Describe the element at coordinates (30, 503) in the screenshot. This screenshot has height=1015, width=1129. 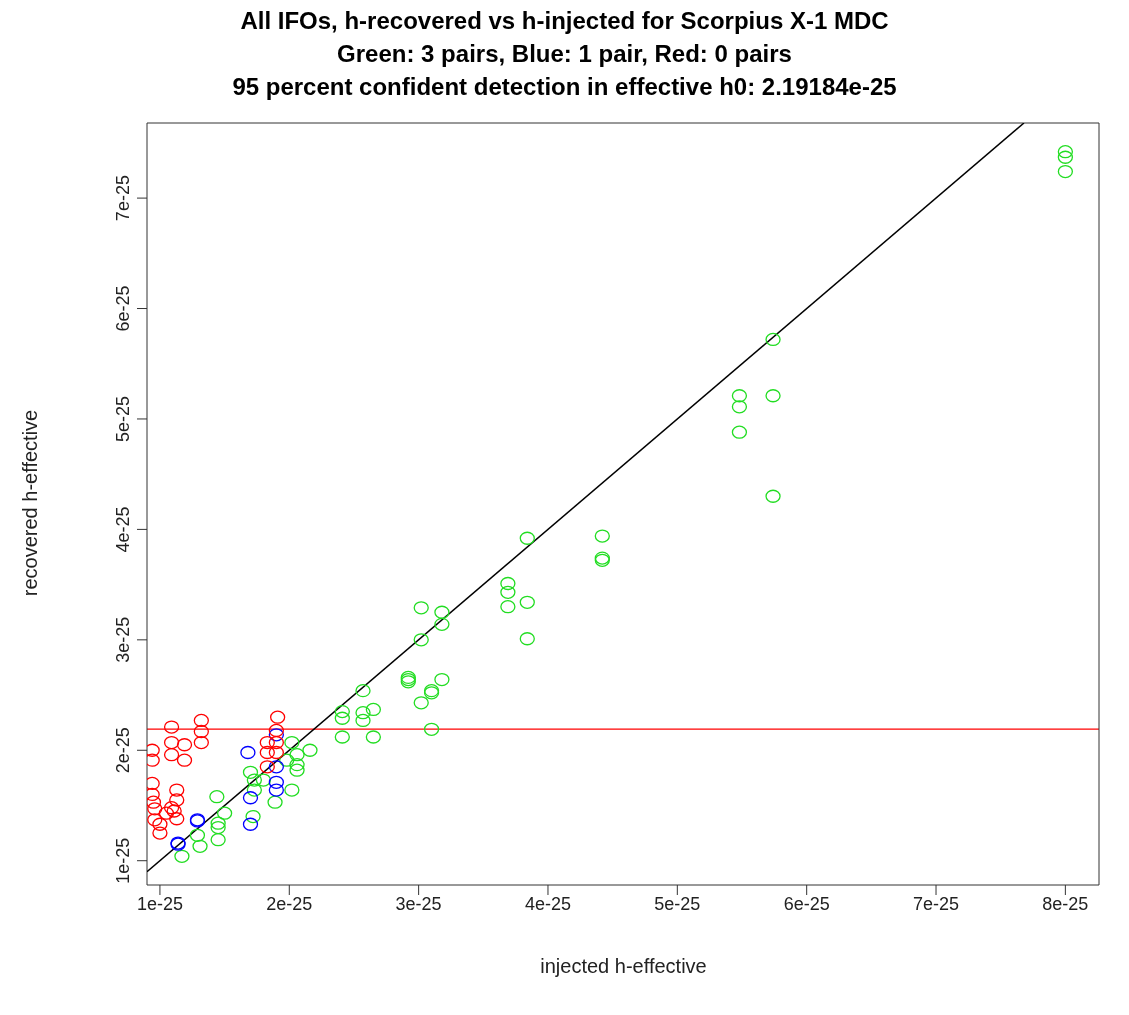
I see `y-axis-title: recovered h-effective` at that location.